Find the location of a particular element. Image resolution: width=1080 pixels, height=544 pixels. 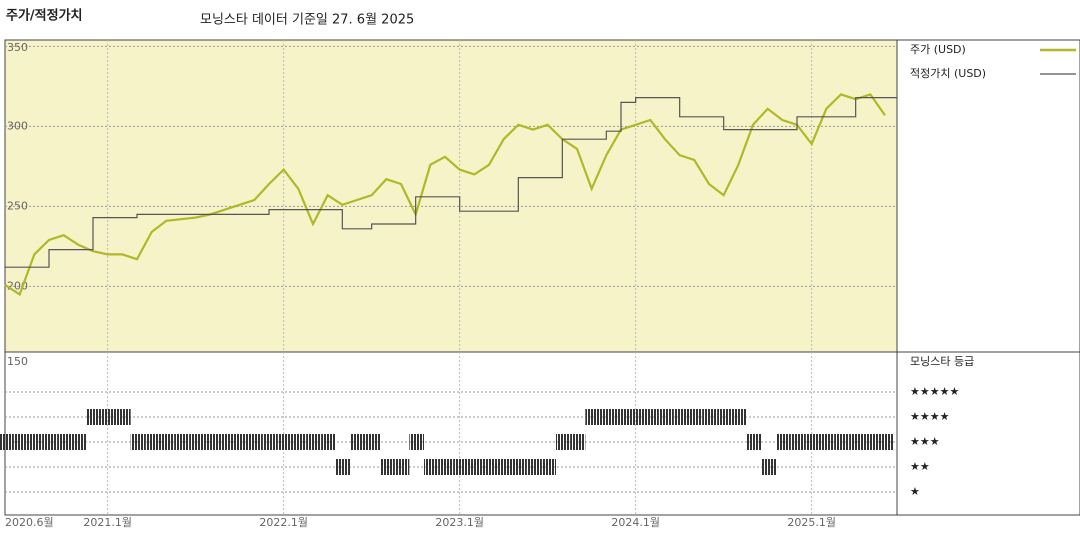

legend-label: 적정가치 (USD) is located at coordinates (948, 73).